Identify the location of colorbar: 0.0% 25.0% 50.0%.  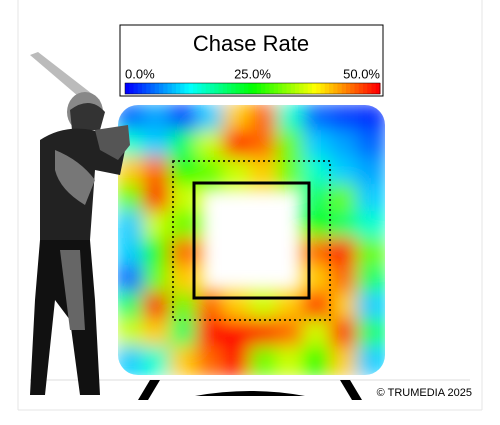
(252, 80).